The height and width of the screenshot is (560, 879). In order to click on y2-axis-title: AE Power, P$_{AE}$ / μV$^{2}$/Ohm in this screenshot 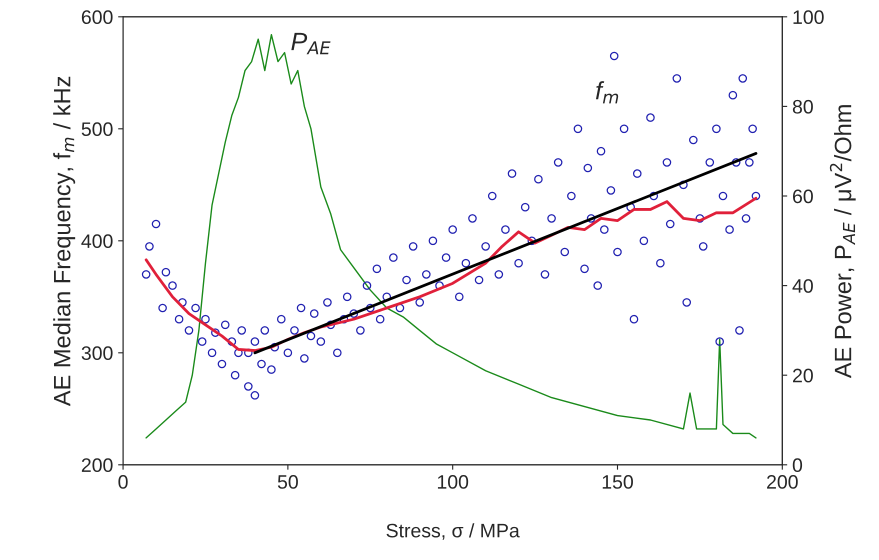, I will do `click(843, 241)`.